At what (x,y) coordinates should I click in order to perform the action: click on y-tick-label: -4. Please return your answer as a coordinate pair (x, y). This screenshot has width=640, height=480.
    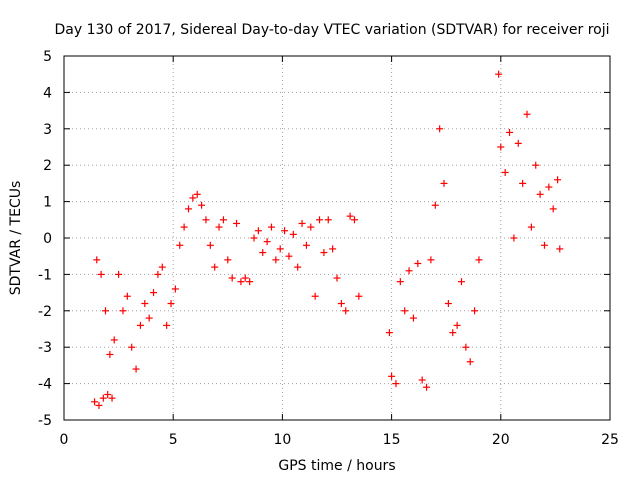
    Looking at the image, I should click on (45, 385).